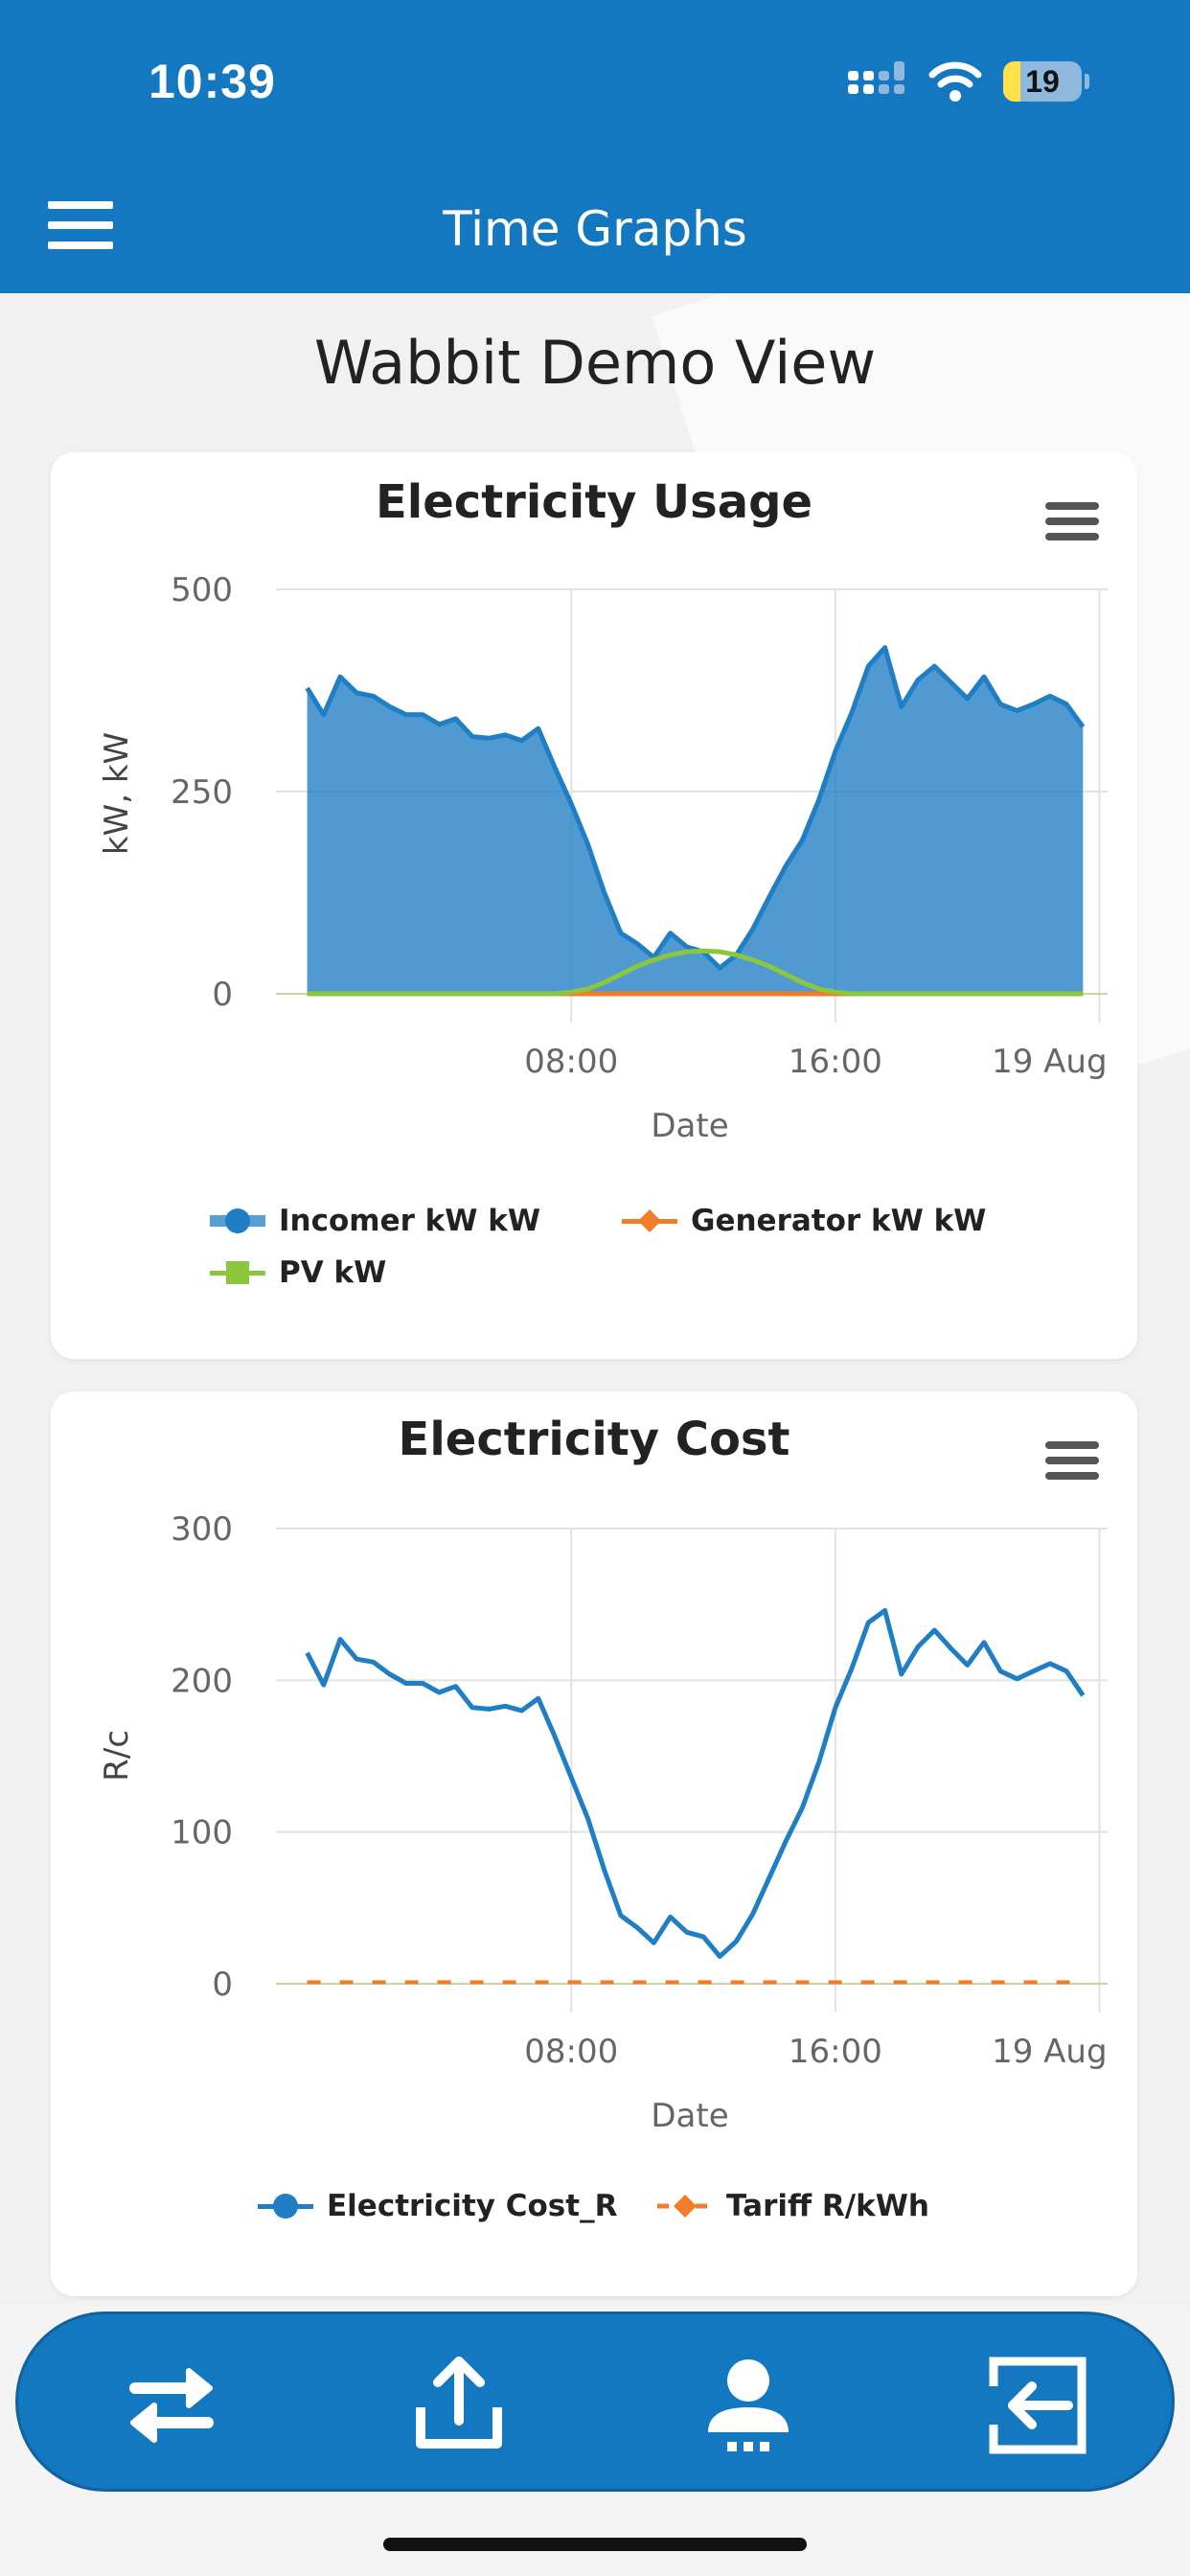  What do you see at coordinates (1087, 81) in the screenshot?
I see `battery-cap` at bounding box center [1087, 81].